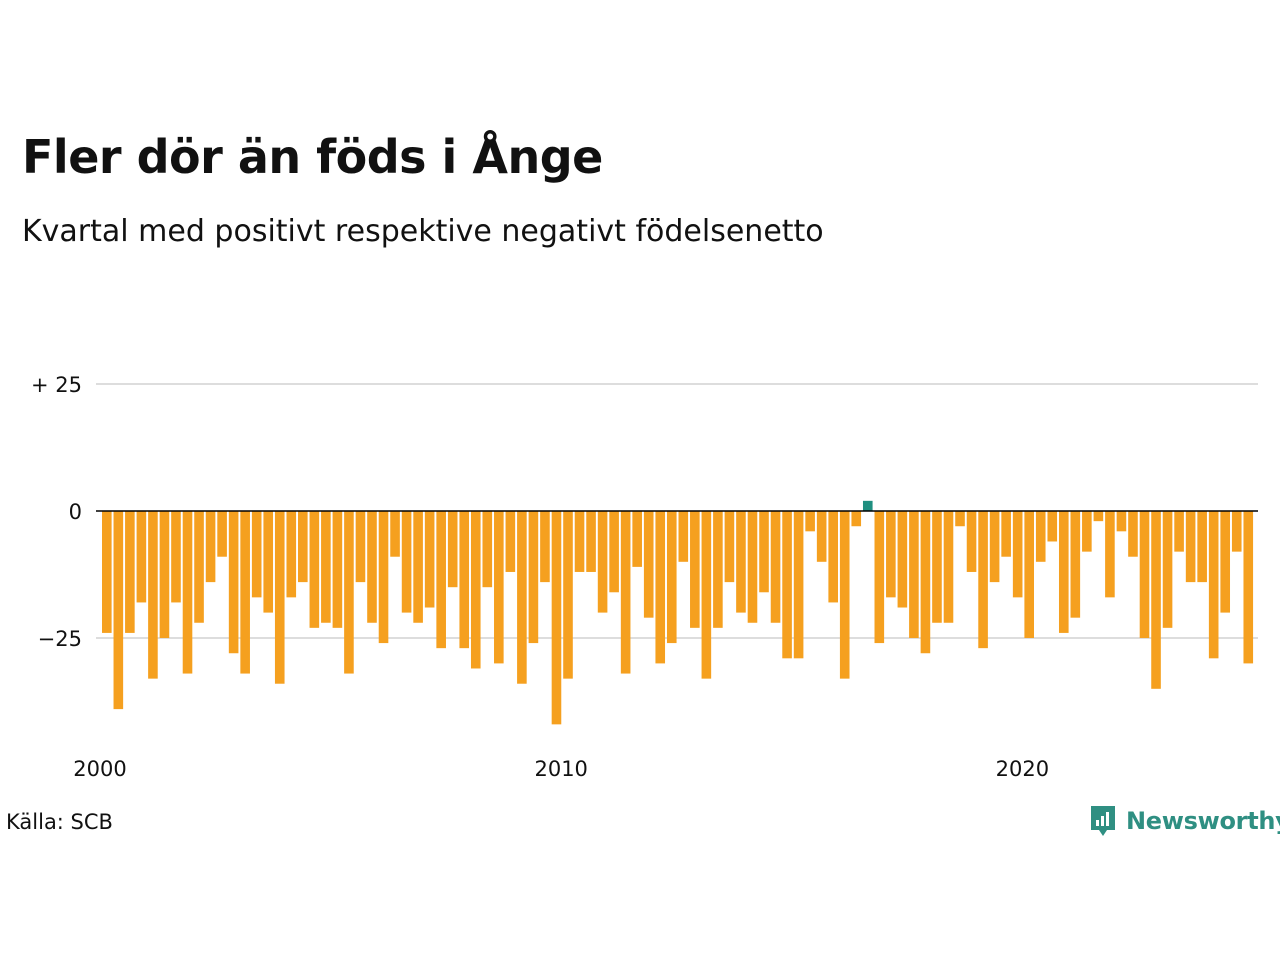 Image resolution: width=1280 pixels, height=960 pixels. I want to click on brand-logo: Newsworthy, so click(1184, 821).